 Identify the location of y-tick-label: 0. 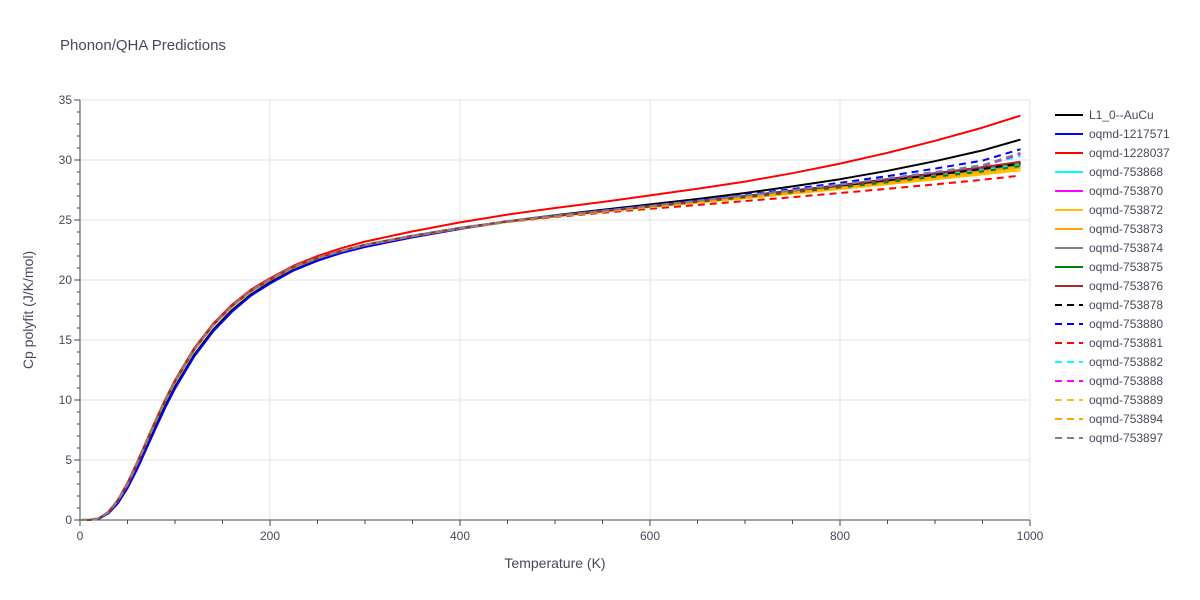
(68, 520).